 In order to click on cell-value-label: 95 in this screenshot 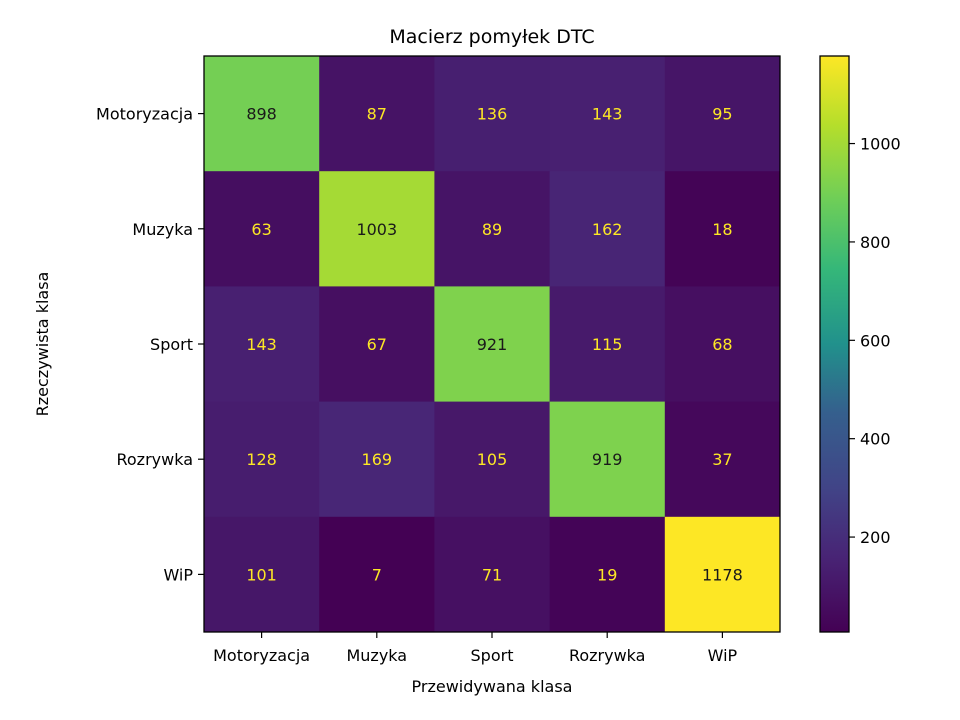, I will do `click(722, 114)`.